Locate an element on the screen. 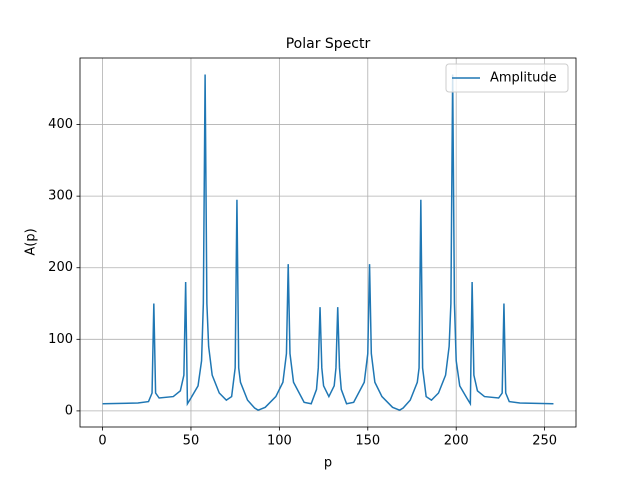  x-tick-label: 200 is located at coordinates (456, 441).